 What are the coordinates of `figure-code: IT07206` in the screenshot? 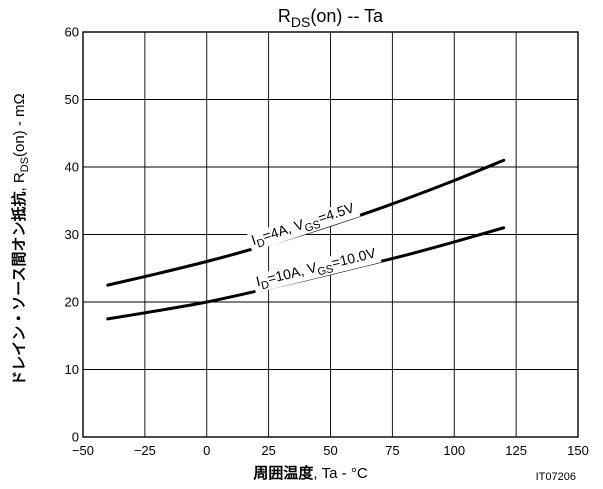 It's located at (556, 477).